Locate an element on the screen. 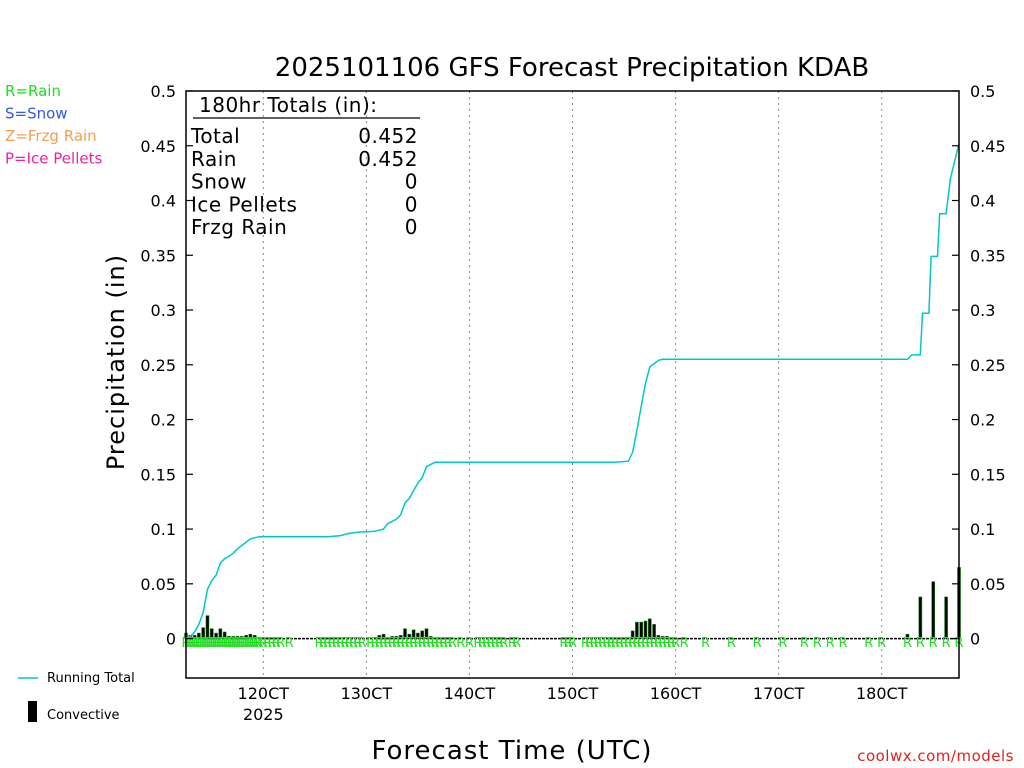 Image resolution: width=1024 pixels, height=768 pixels. y-tick-label-right: 0.3 is located at coordinates (982, 310).